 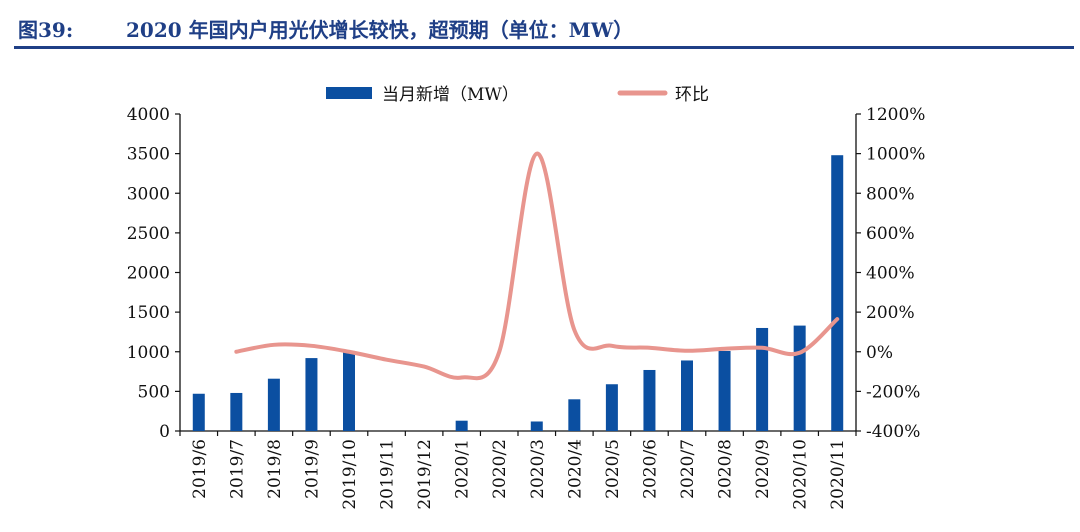 I want to click on right-tick-label: 0%, so click(x=879, y=353).